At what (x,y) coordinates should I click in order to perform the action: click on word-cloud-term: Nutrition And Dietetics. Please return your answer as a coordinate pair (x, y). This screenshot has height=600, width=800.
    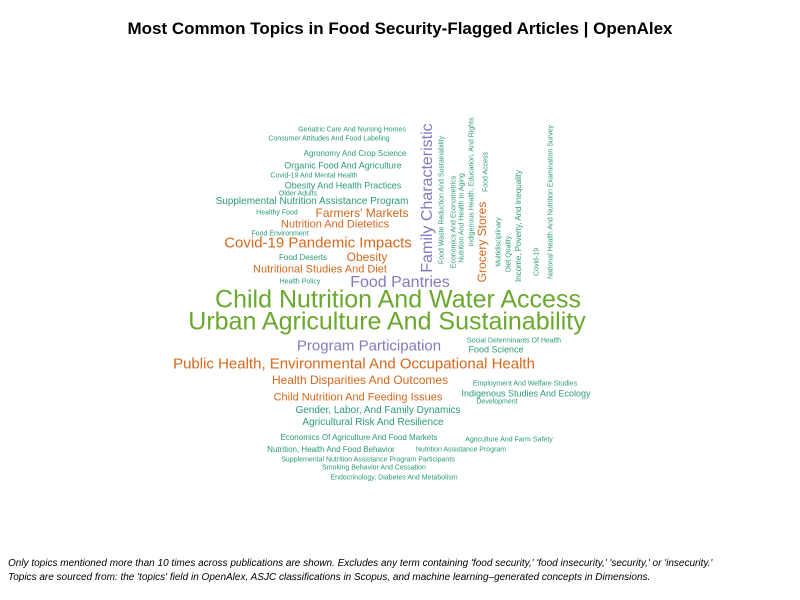
    Looking at the image, I should click on (335, 224).